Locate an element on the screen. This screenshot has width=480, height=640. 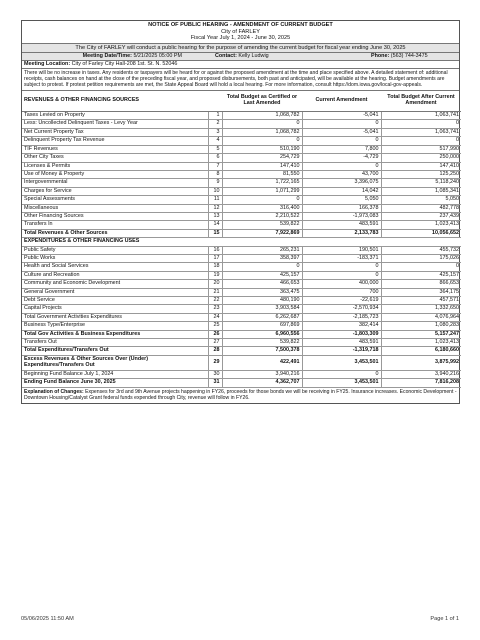
row-after: 3,940,216 is located at coordinates (420, 375).